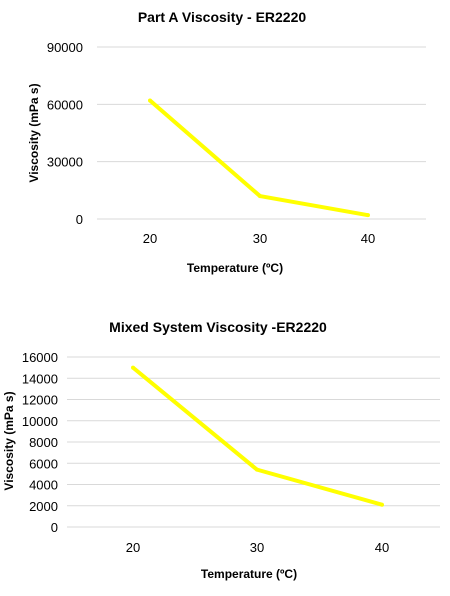 The image size is (450, 596). Describe the element at coordinates (257, 436) in the screenshot. I see `chart-2-series` at that location.